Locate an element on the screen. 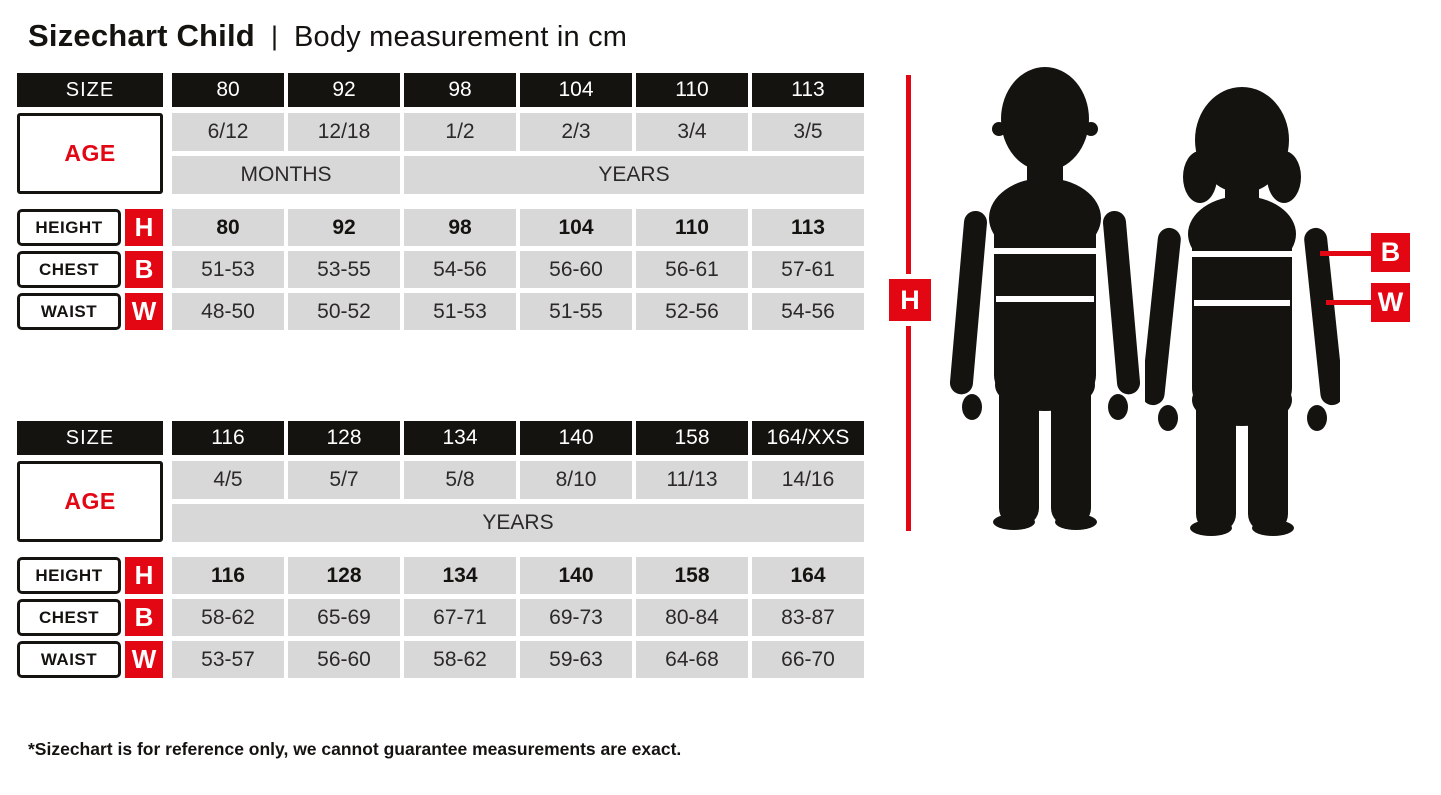 The height and width of the screenshot is (795, 1441). waist-cell: 51-53 is located at coordinates (460, 311).